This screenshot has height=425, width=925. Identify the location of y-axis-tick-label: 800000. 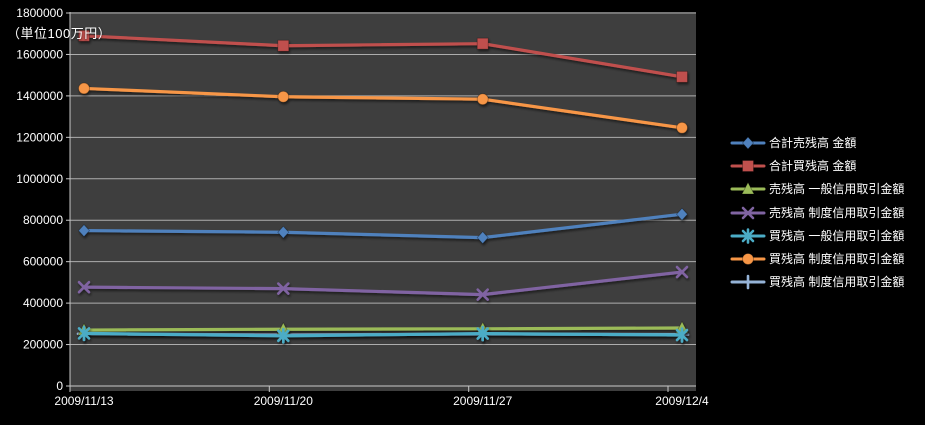
(43, 220).